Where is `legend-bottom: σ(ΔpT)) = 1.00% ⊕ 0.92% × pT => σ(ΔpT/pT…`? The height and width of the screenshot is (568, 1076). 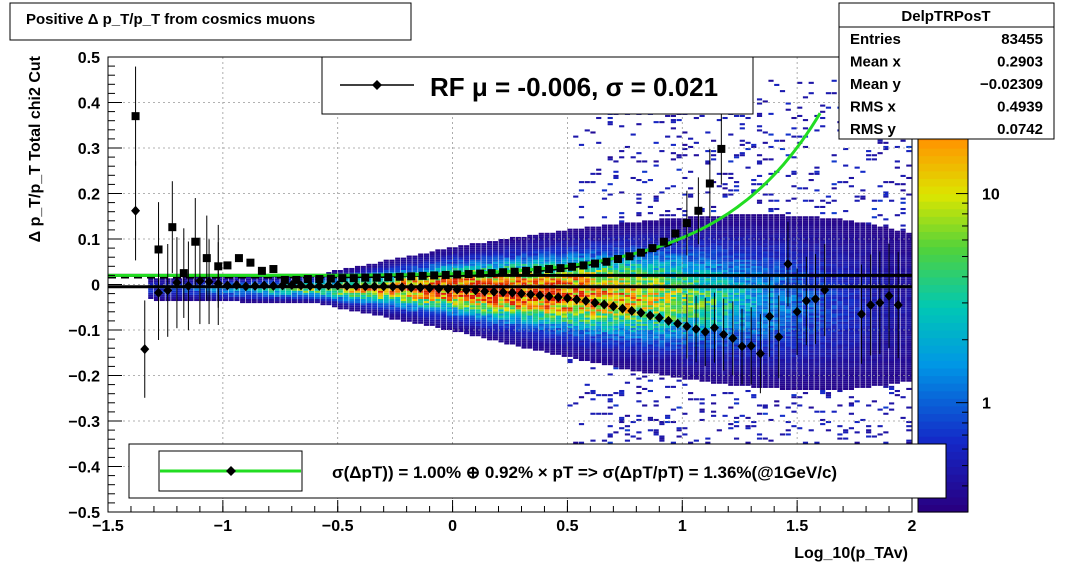 legend-bottom: σ(ΔpT)) = 1.00% ⊕ 0.92% × pT => σ(ΔpT/pT… is located at coordinates (537, 471).